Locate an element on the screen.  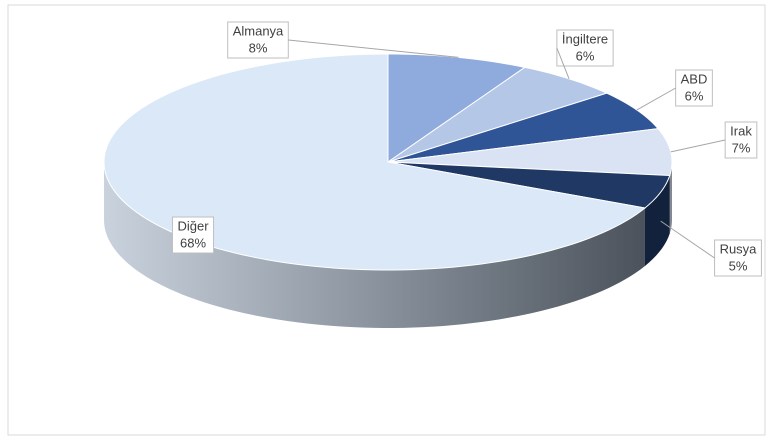
label-name: Rusya is located at coordinates (739, 248).